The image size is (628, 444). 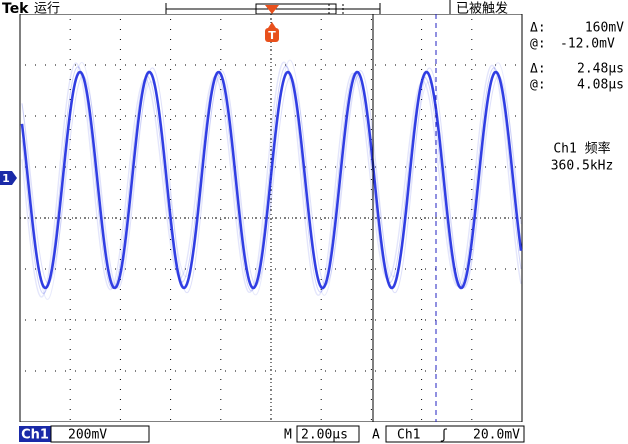 What do you see at coordinates (296, 9) in the screenshot?
I see `view-window` at bounding box center [296, 9].